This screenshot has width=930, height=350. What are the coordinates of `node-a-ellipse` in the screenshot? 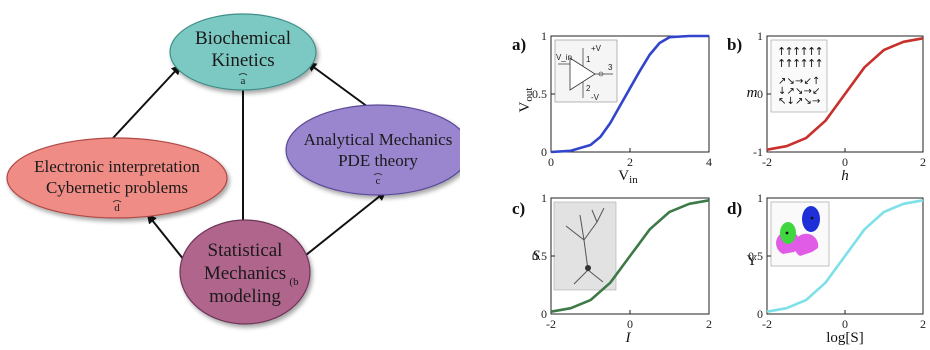 It's located at (243, 52).